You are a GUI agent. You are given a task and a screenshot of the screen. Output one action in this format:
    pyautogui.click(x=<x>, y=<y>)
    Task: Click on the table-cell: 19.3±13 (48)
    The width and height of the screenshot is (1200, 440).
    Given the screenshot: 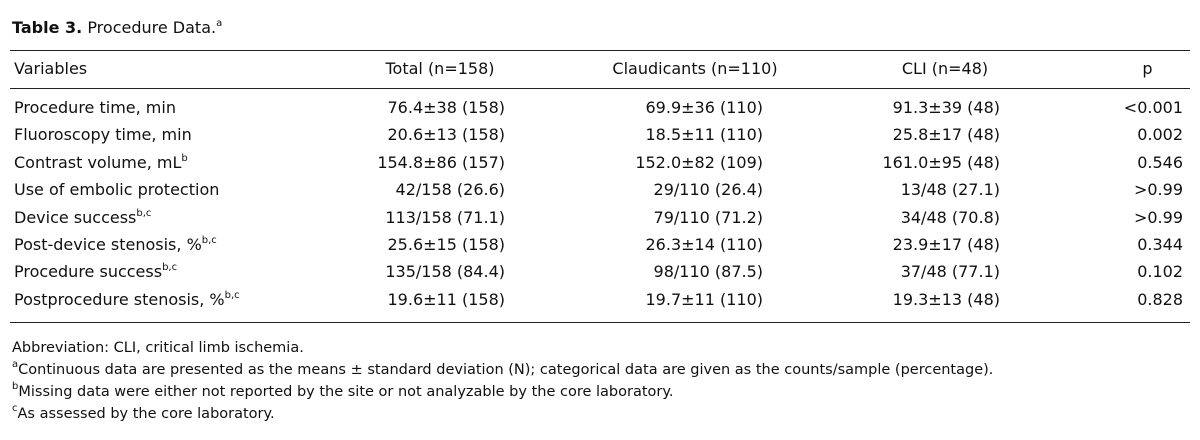 What is the action you would take?
    pyautogui.click(x=946, y=299)
    